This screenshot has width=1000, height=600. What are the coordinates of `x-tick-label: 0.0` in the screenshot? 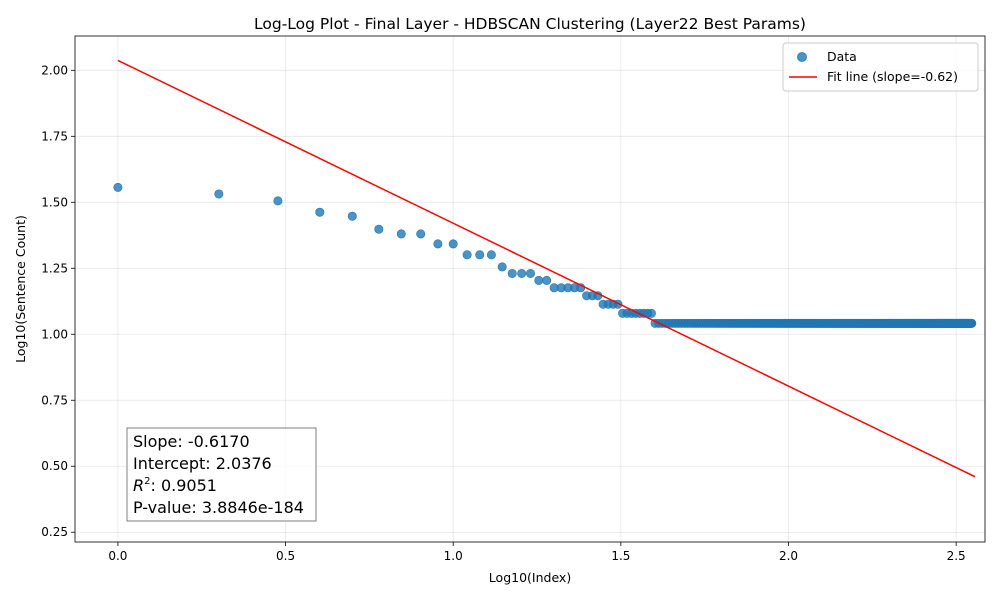 It's located at (117, 556).